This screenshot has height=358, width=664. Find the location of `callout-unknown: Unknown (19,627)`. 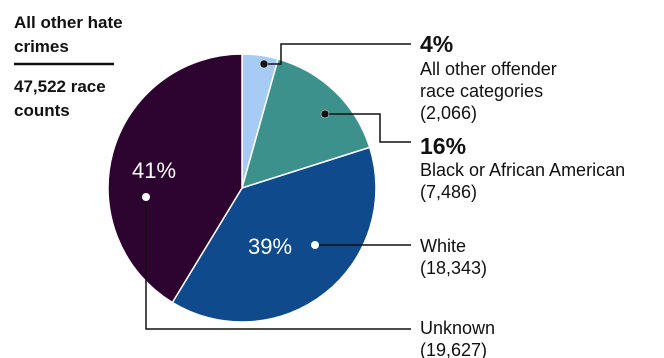

callout-unknown: Unknown (19,627) is located at coordinates (457, 338).